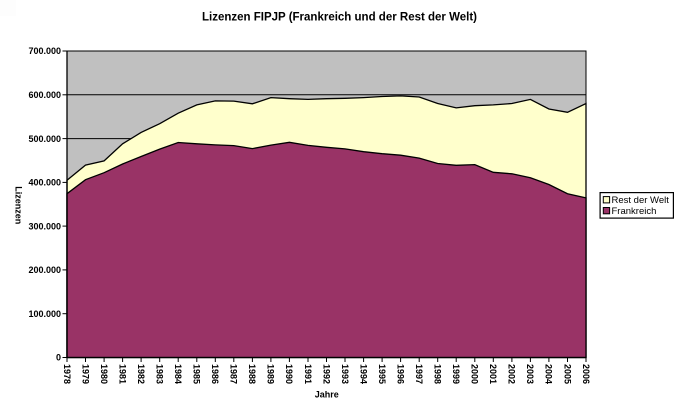 This screenshot has width=677, height=402. I want to click on svg-text: 1996, so click(400, 374).